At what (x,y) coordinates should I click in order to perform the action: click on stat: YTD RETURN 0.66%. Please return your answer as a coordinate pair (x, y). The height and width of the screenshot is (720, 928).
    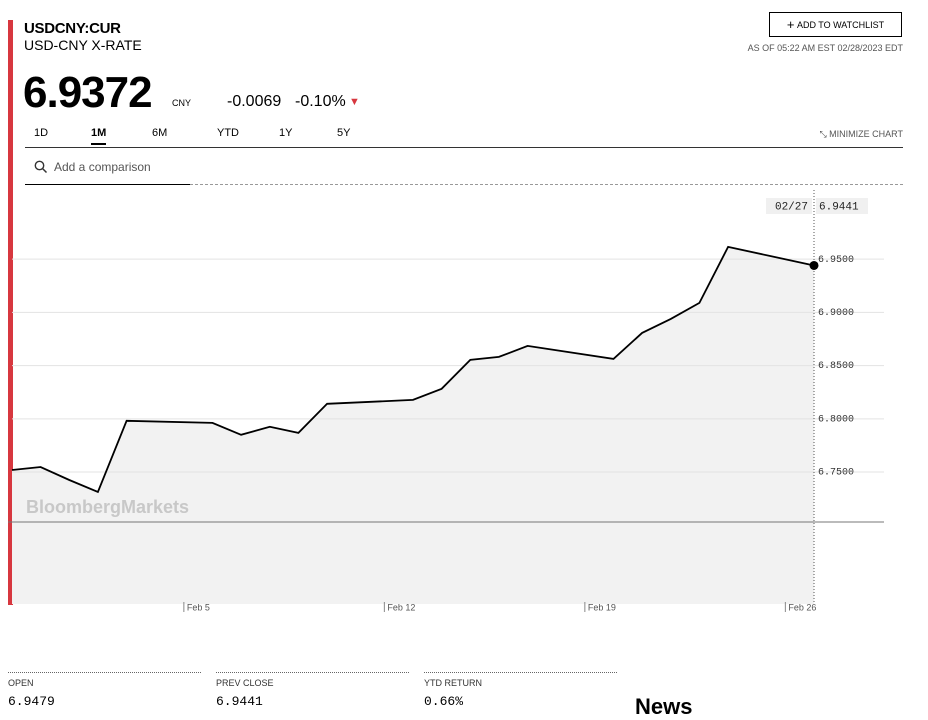
    Looking at the image, I should click on (520, 690).